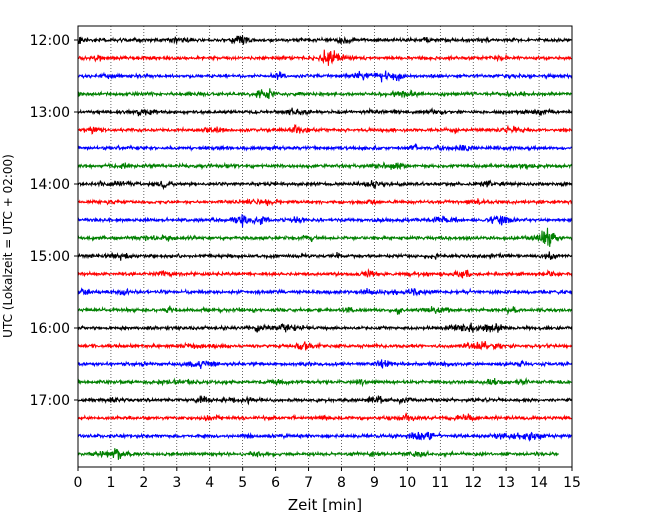 Image resolution: width=650 pixels, height=520 pixels. I want to click on x-tick-label: 2, so click(143, 483).